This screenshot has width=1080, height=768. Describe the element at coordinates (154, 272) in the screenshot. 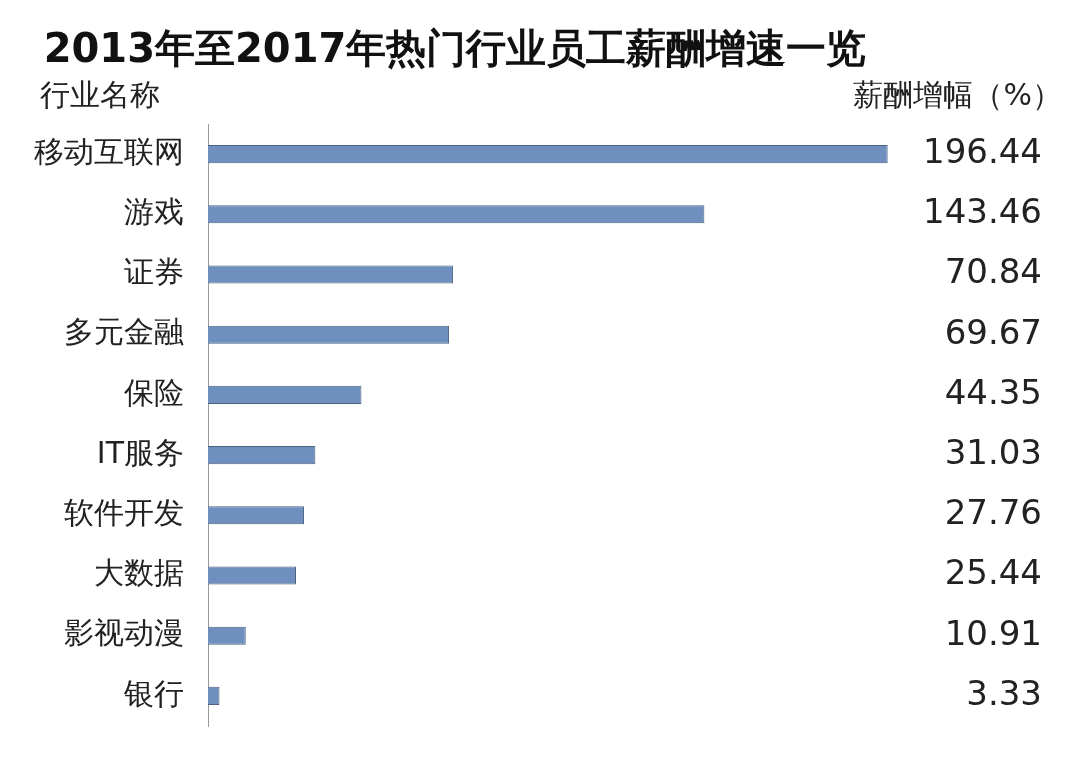

I see `y-tick-label: 证券` at that location.